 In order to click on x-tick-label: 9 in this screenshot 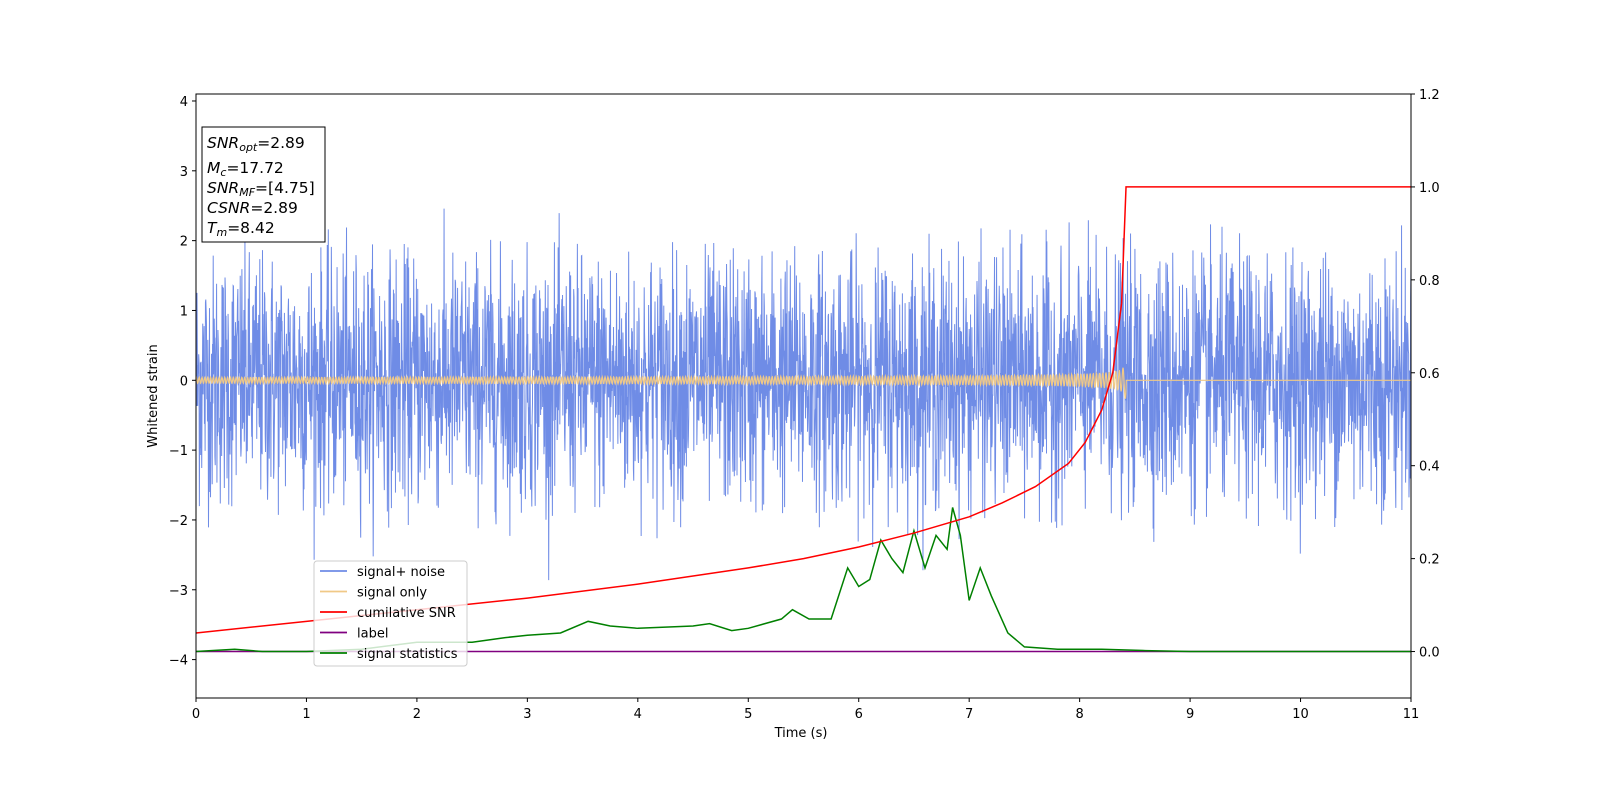, I will do `click(1190, 714)`.